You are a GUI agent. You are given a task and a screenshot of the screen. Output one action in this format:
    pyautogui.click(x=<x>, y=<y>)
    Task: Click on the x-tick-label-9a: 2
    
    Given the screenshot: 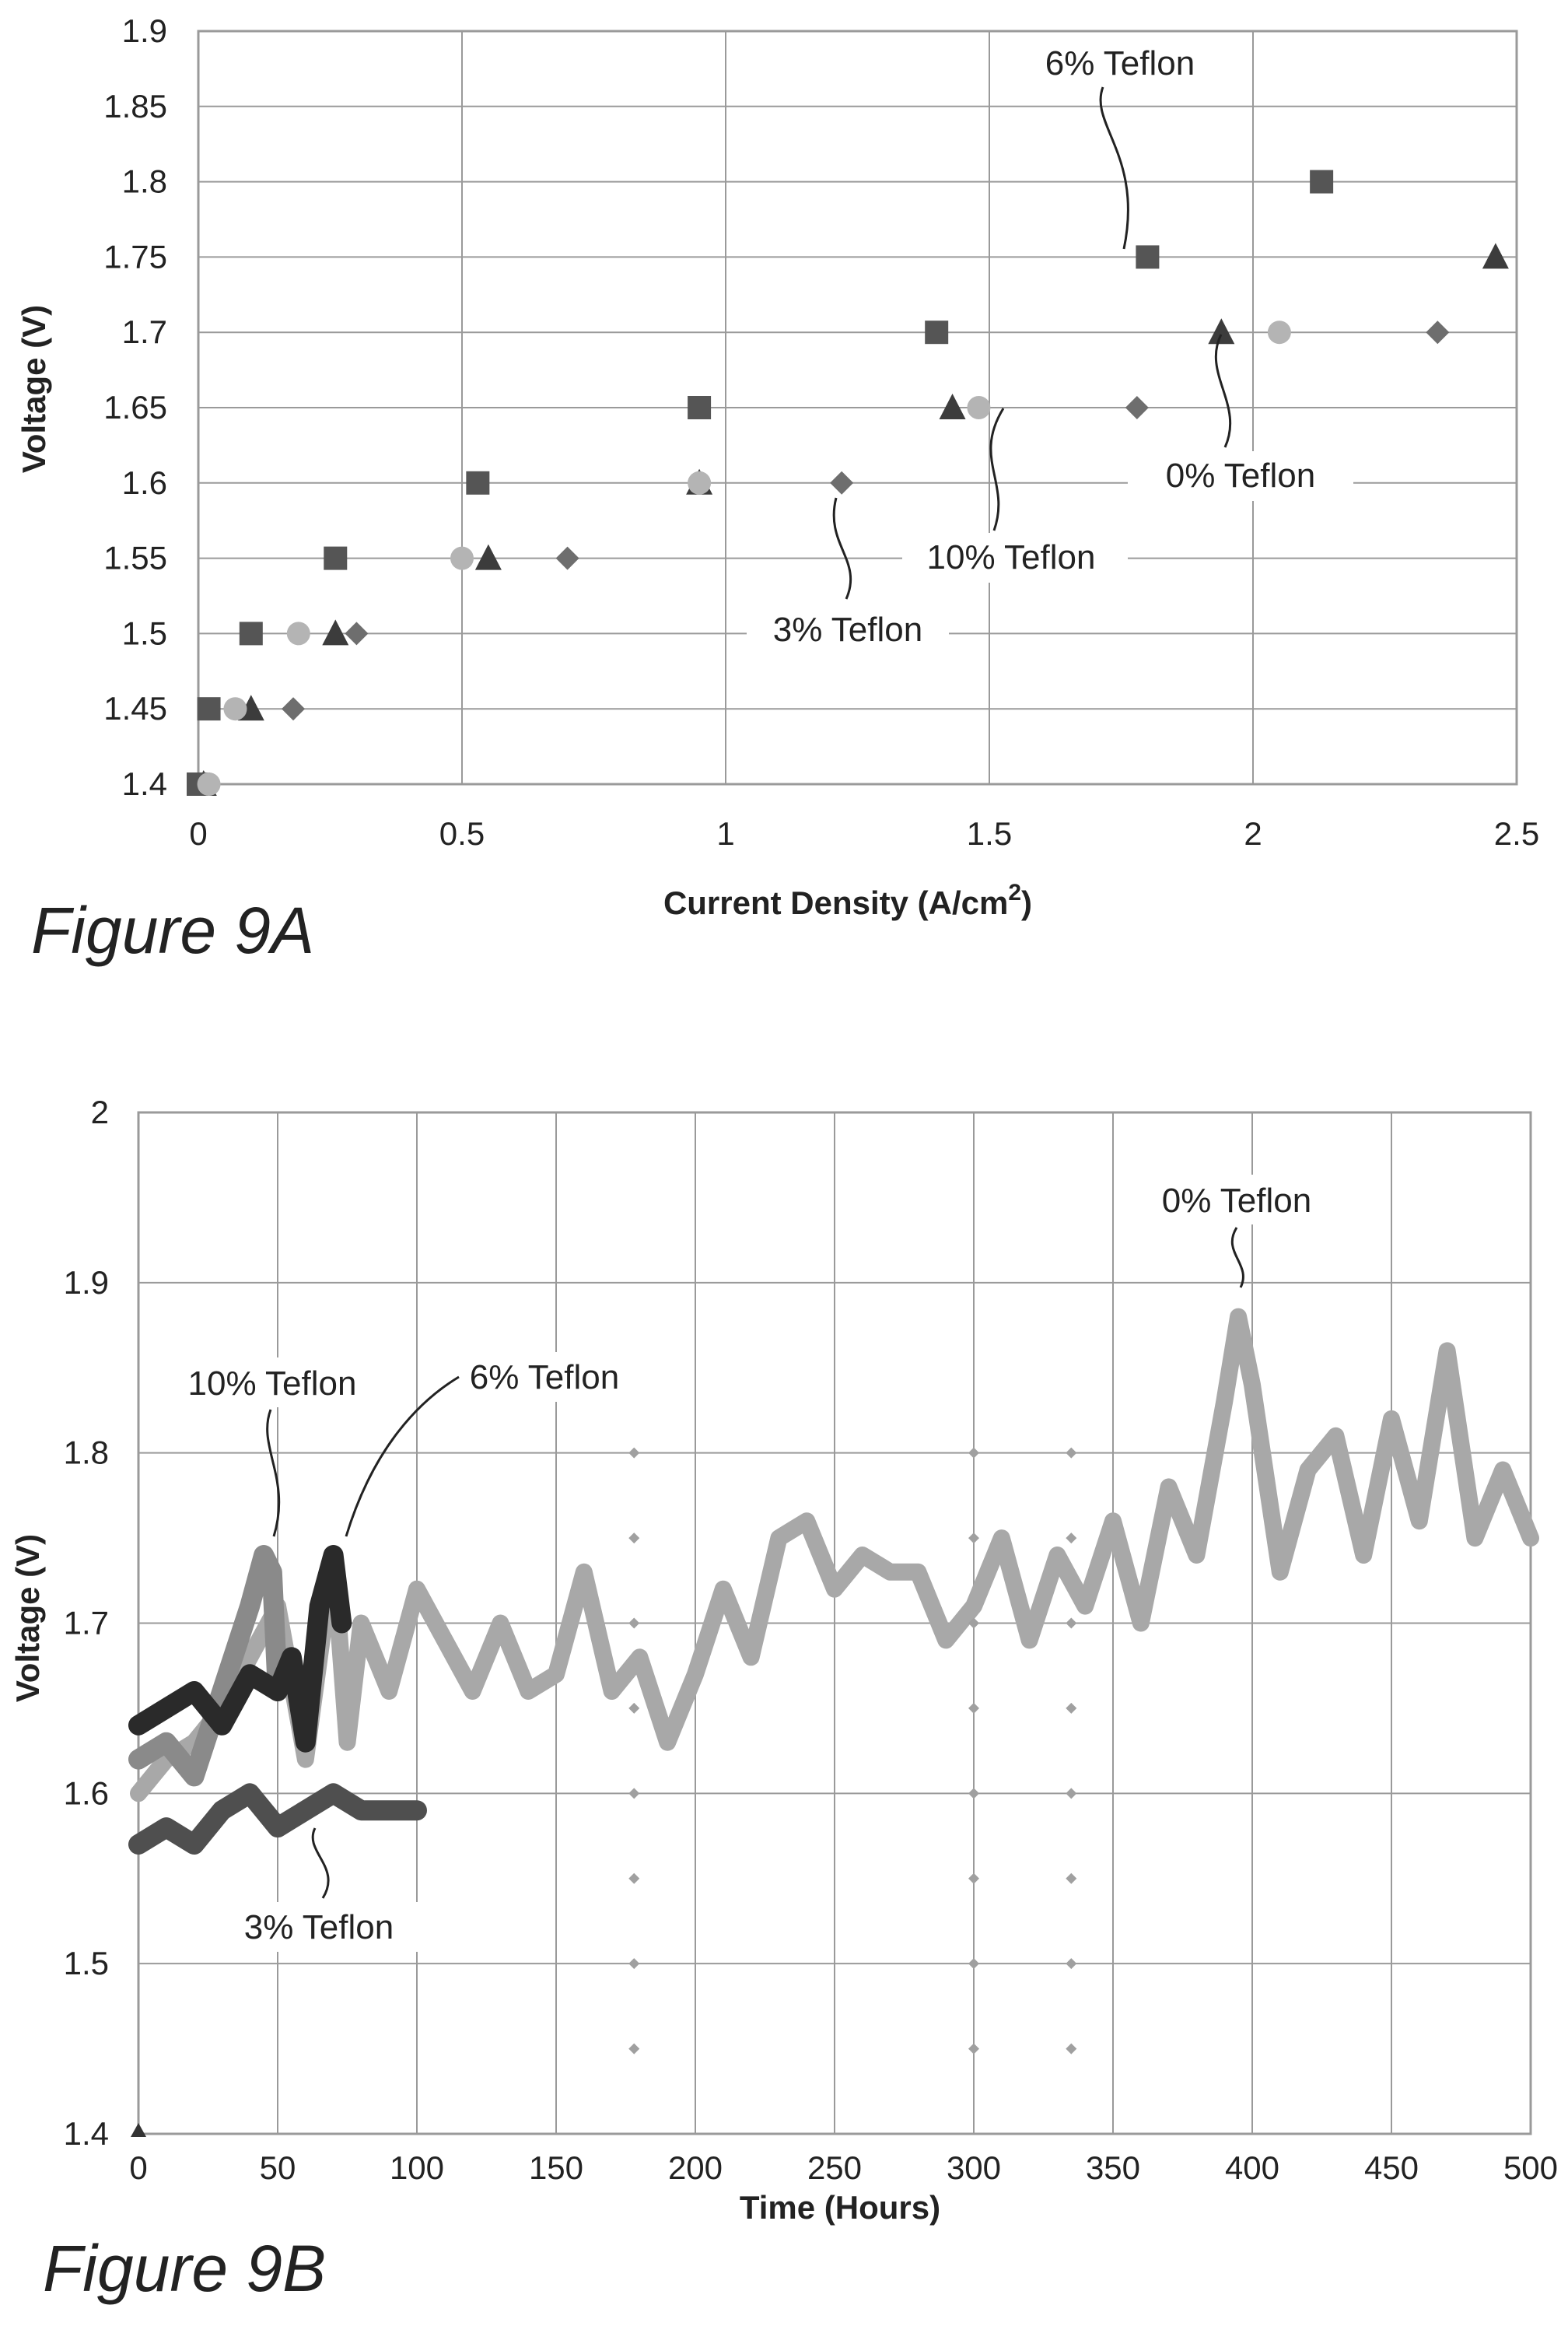 What is the action you would take?
    pyautogui.click(x=1253, y=833)
    